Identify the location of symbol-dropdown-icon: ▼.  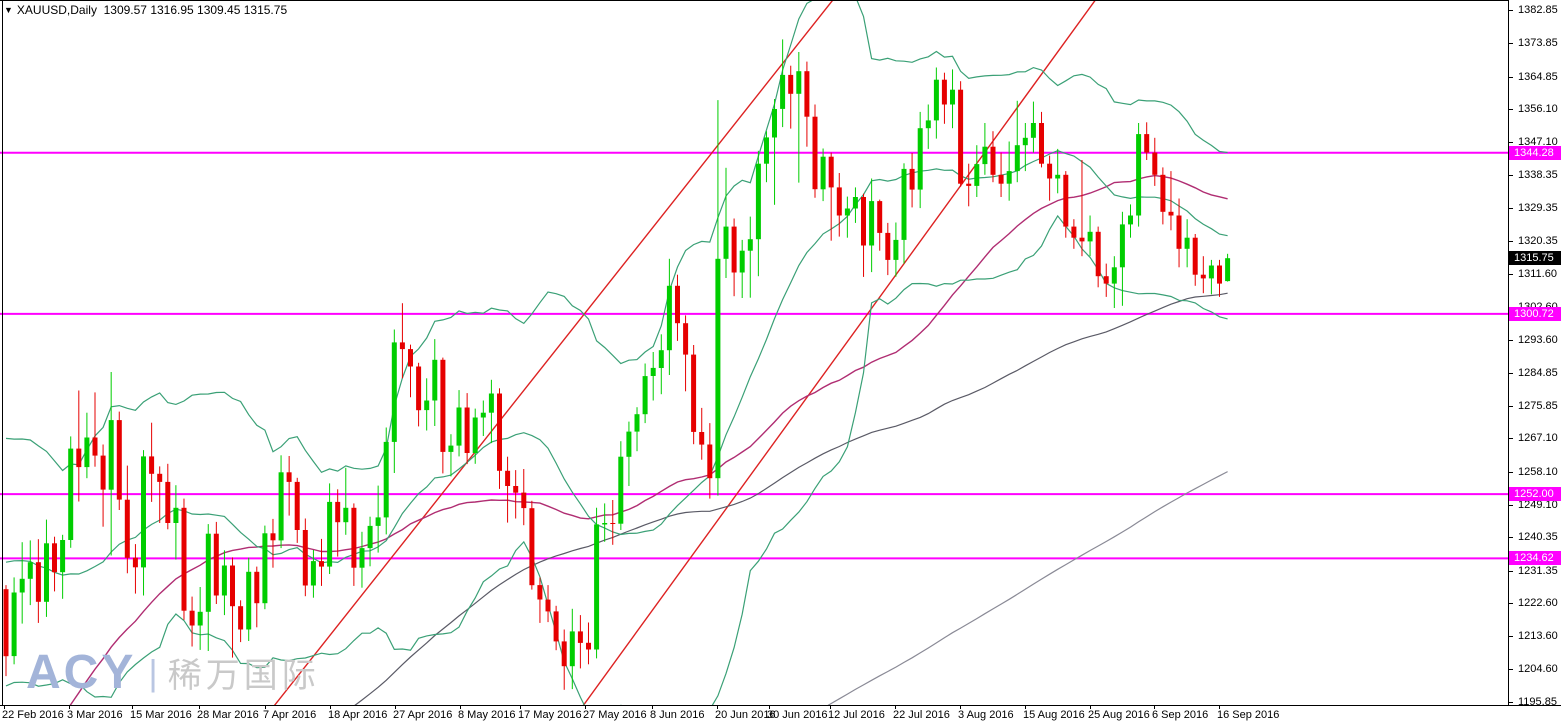
(8, 10).